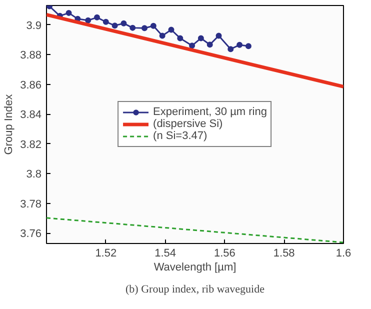  I want to click on y-axis-title: Group Index, so click(9, 124).